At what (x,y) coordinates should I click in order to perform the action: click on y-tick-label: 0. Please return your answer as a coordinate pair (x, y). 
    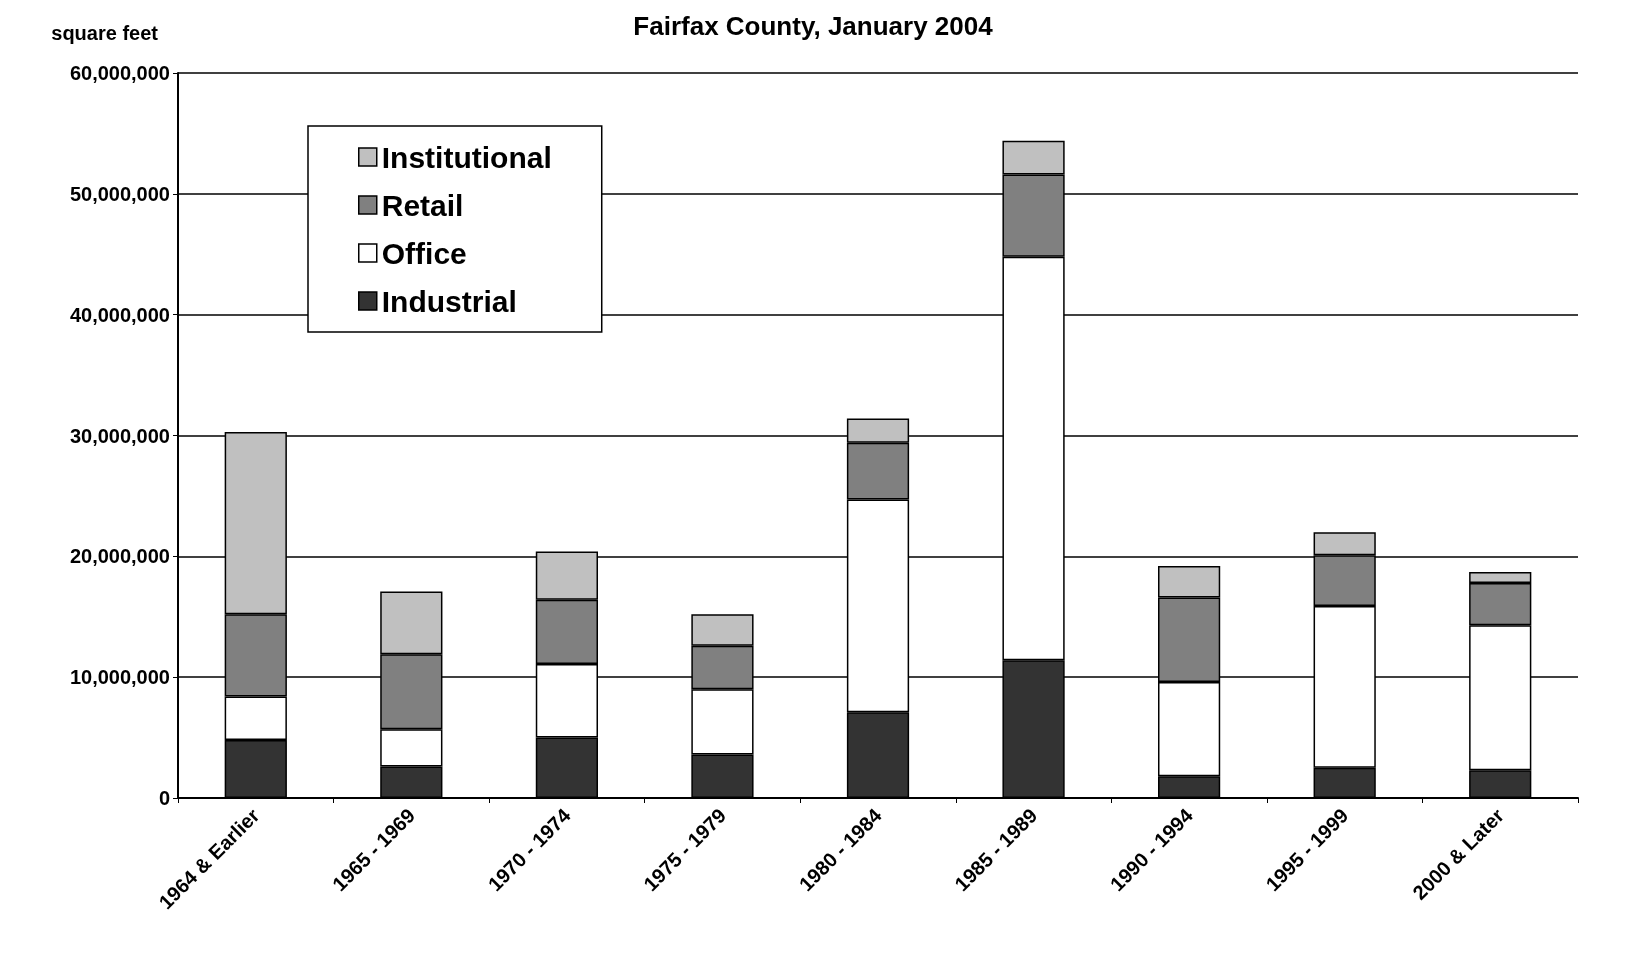
    Looking at the image, I should click on (164, 798).